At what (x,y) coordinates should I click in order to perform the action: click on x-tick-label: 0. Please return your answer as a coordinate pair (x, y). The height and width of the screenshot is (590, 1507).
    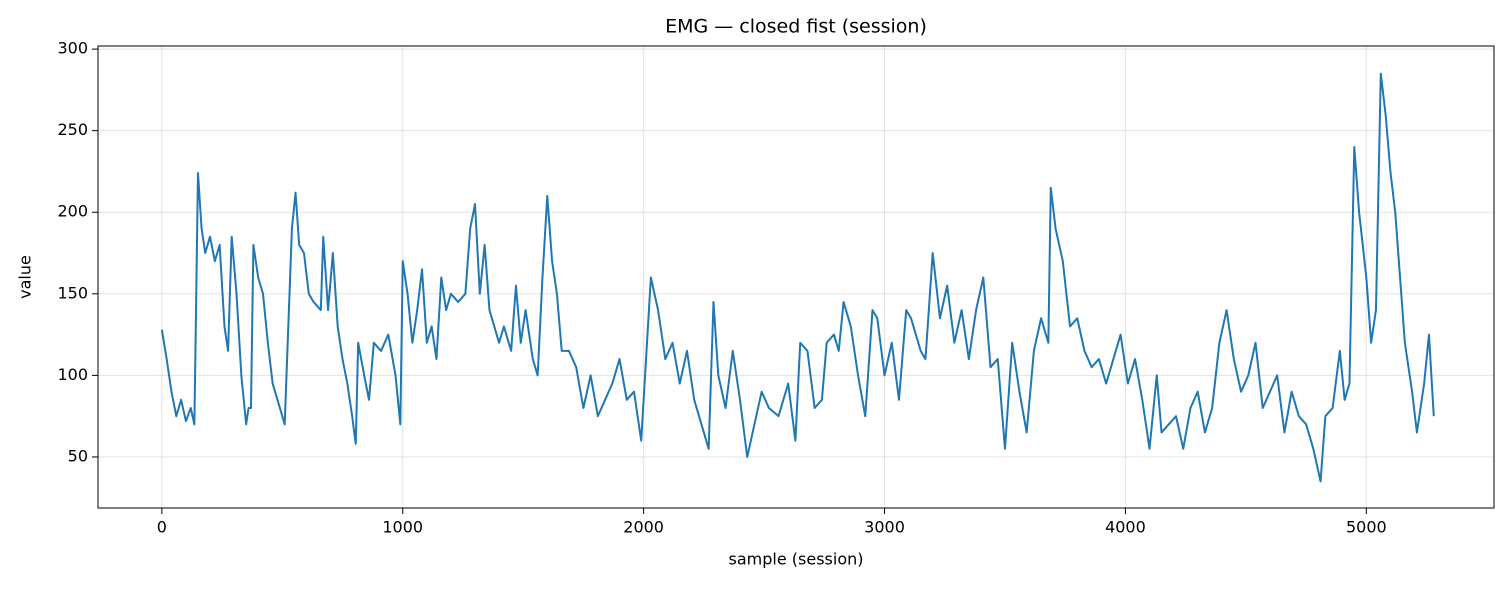
    Looking at the image, I should click on (162, 527).